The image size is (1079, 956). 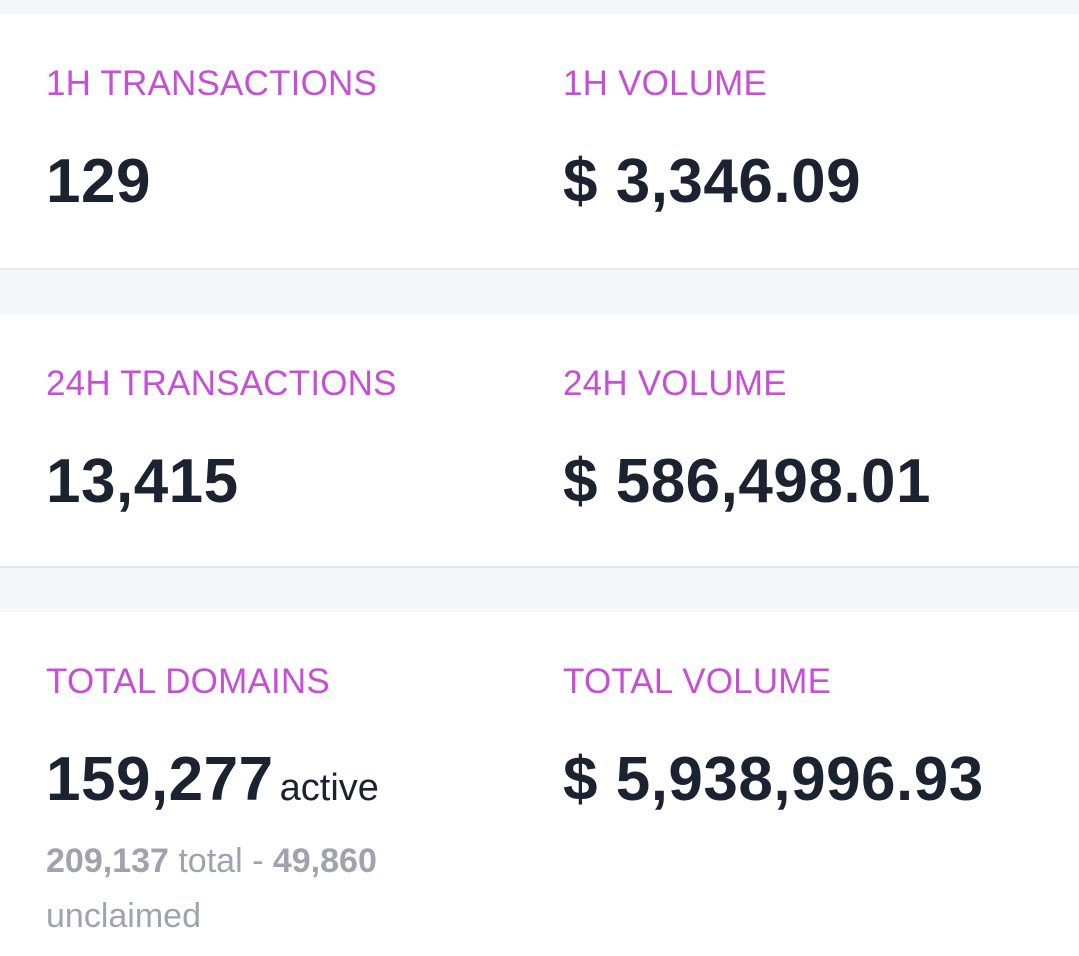 What do you see at coordinates (221, 861) in the screenshot?
I see `total-domains-label: total -` at bounding box center [221, 861].